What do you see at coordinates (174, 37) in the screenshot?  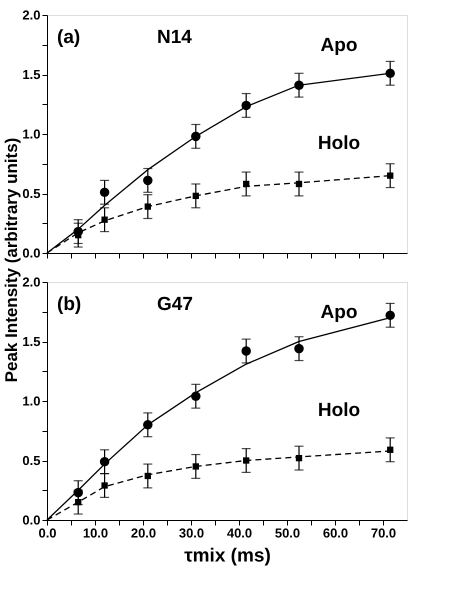 I see `annotation: N14` at bounding box center [174, 37].